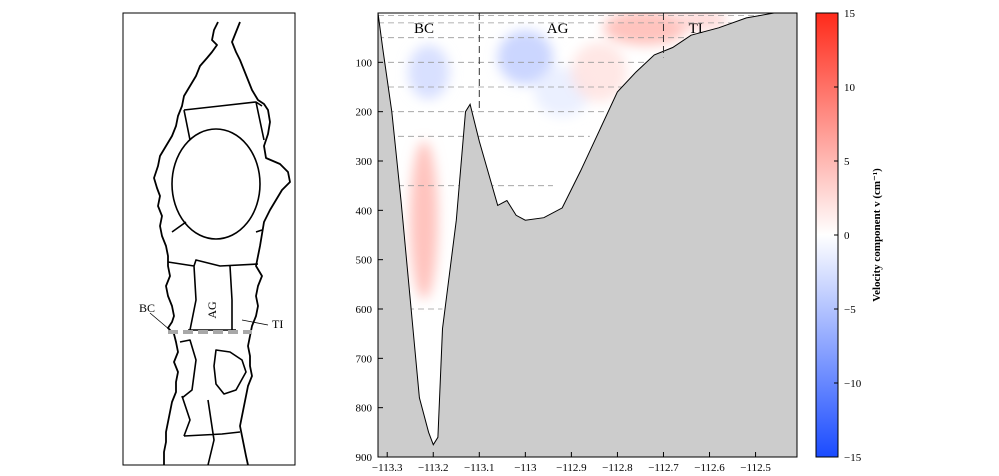 This screenshot has width=999, height=476. I want to click on map-label-bc: BC, so click(147, 308).